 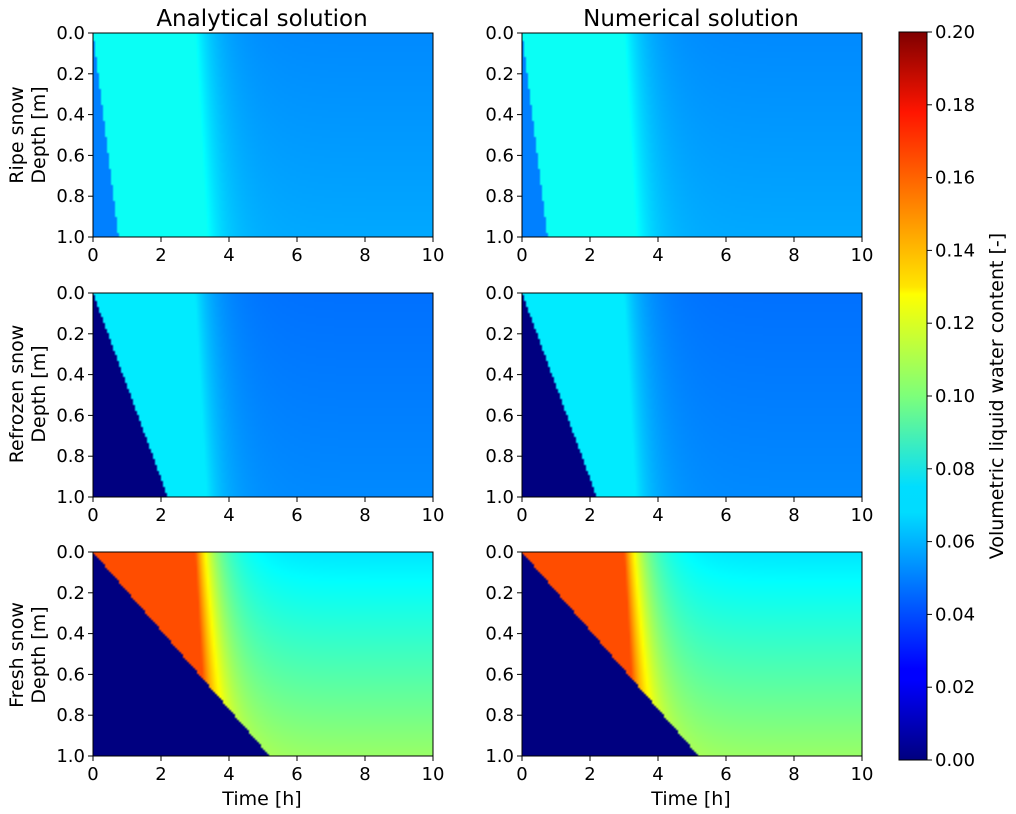 What do you see at coordinates (39, 134) in the screenshot?
I see `row-label-ripe-line2: Depth [m]` at bounding box center [39, 134].